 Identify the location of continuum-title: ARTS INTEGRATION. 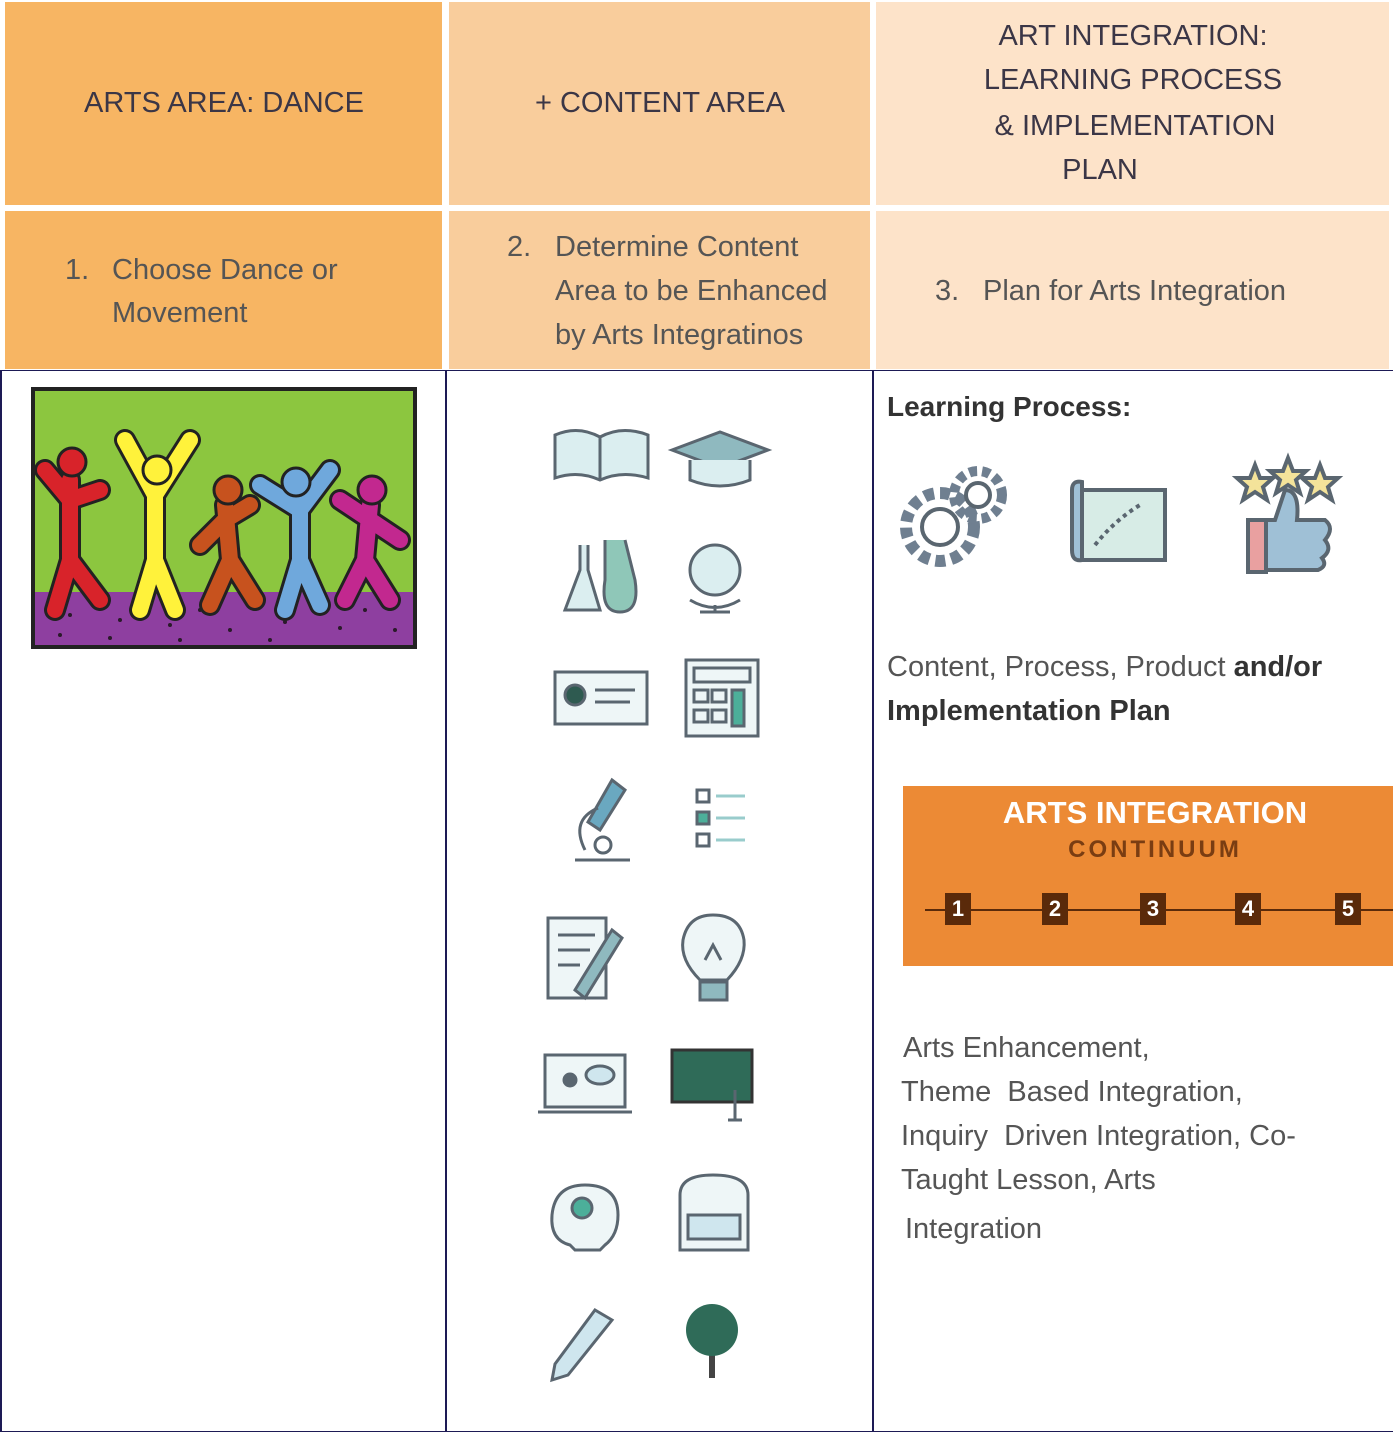
(1155, 812).